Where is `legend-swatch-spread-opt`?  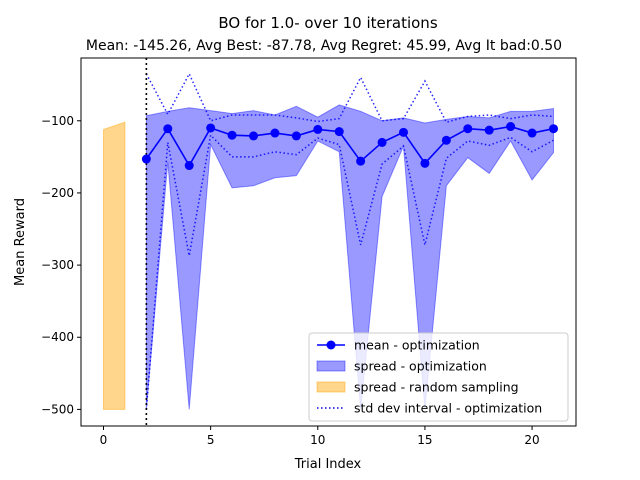
legend-swatch-spread-opt is located at coordinates (331, 366).